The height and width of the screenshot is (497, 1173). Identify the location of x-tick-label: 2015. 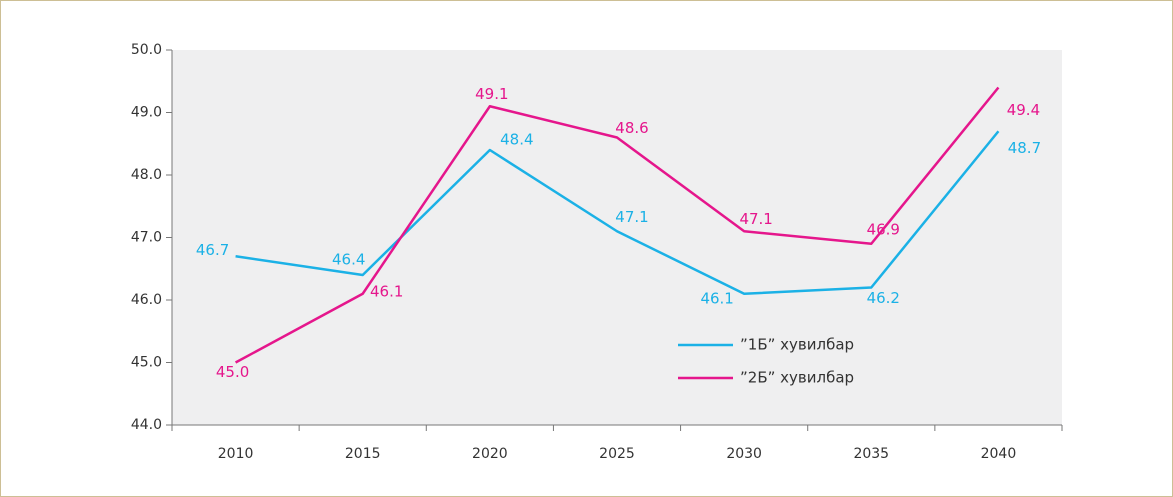
(363, 454).